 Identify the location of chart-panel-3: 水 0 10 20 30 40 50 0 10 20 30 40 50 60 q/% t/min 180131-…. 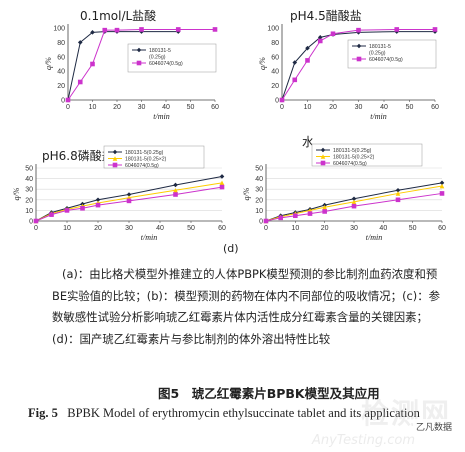
(345, 190).